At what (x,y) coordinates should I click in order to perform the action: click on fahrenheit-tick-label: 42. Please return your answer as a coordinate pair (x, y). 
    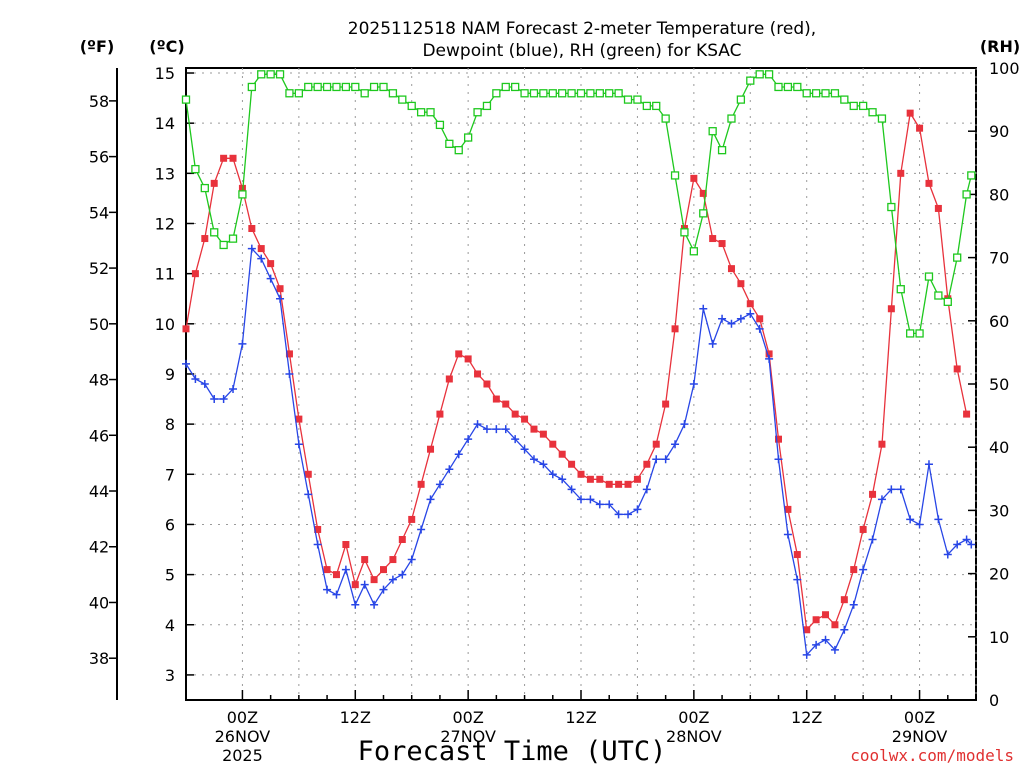
    Looking at the image, I should click on (99, 547).